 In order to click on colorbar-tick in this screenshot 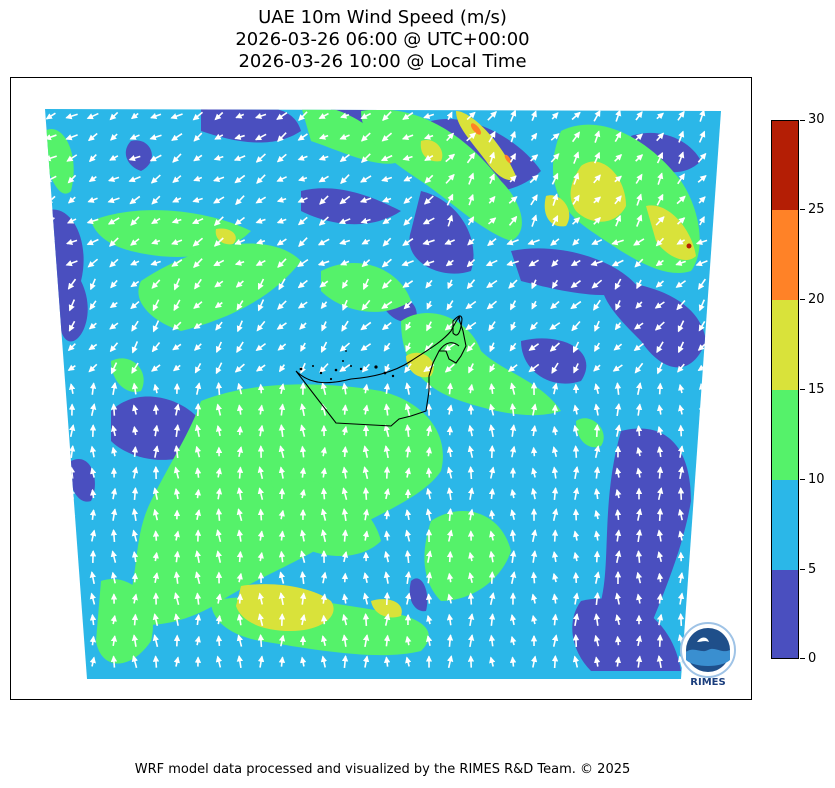, I will do `click(802, 120)`.